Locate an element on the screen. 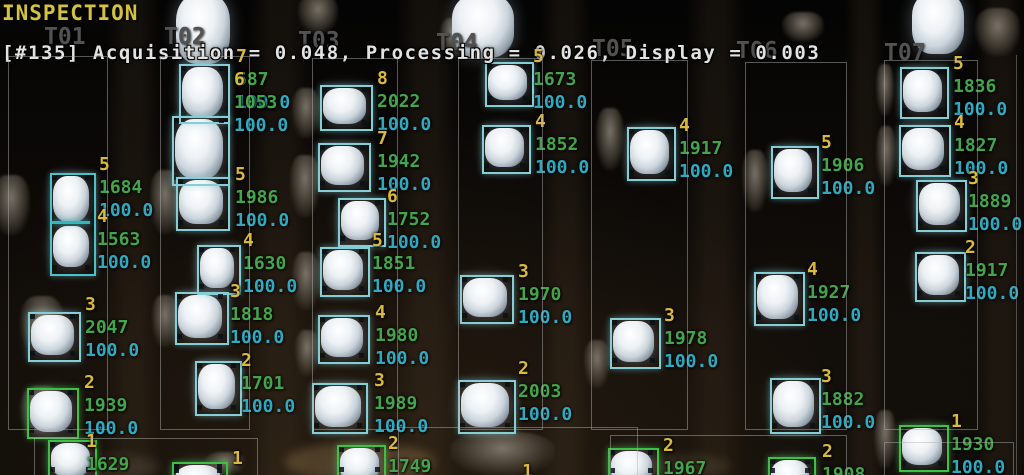 The image size is (1024, 475). detection-label: 2 1701 100.0 is located at coordinates (268, 383).